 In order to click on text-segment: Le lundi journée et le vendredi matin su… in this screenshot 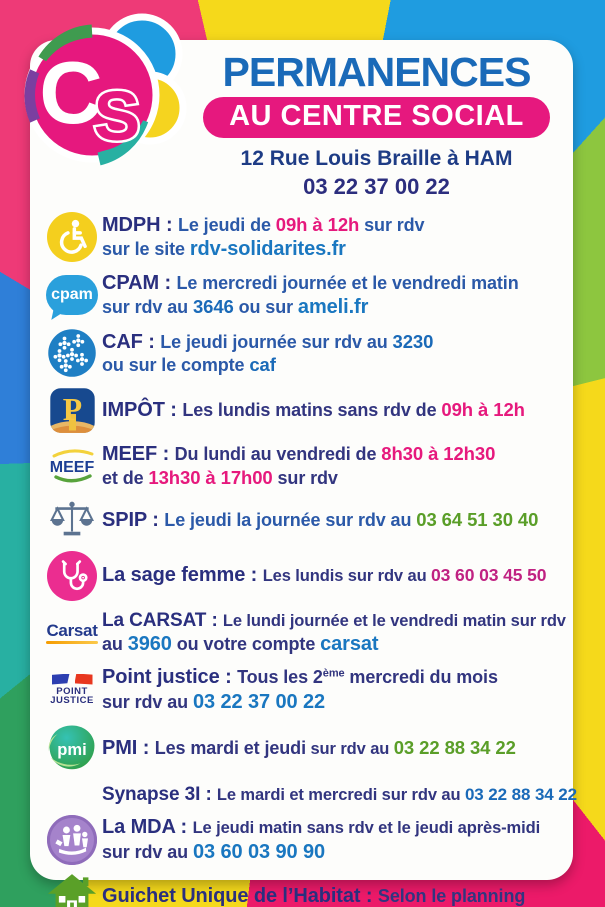, I will do `click(394, 621)`.